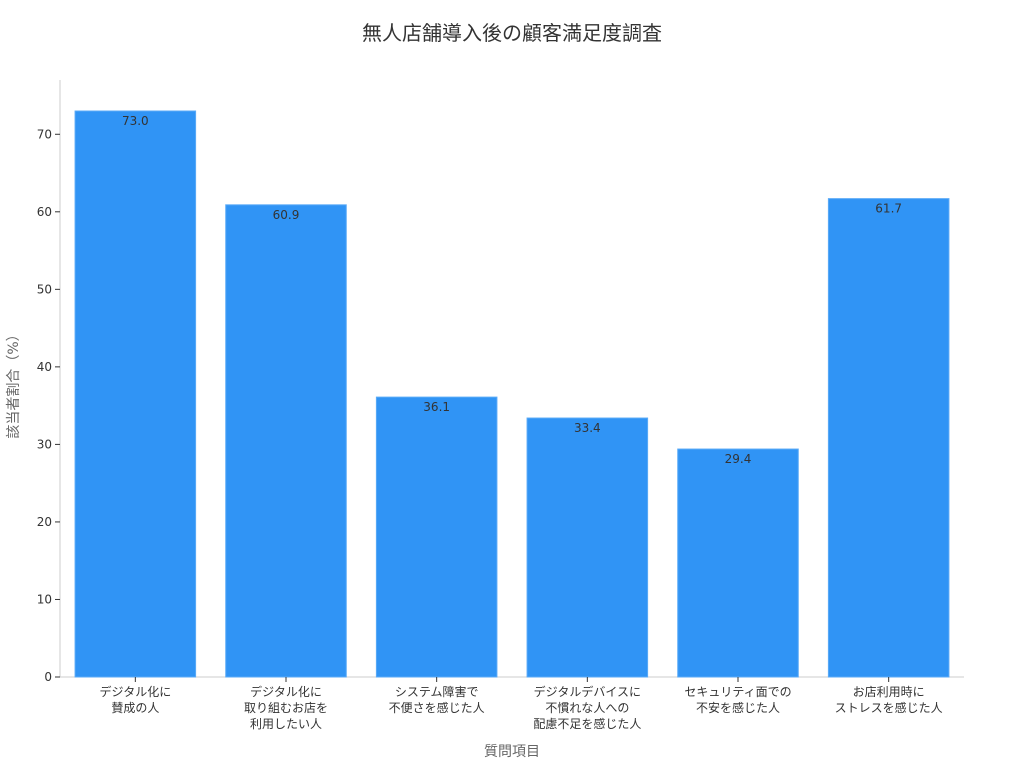 Image resolution: width=1024 pixels, height=768 pixels. Describe the element at coordinates (437, 707) in the screenshot. I see `x-tick-label: 不便さを感じた人` at that location.